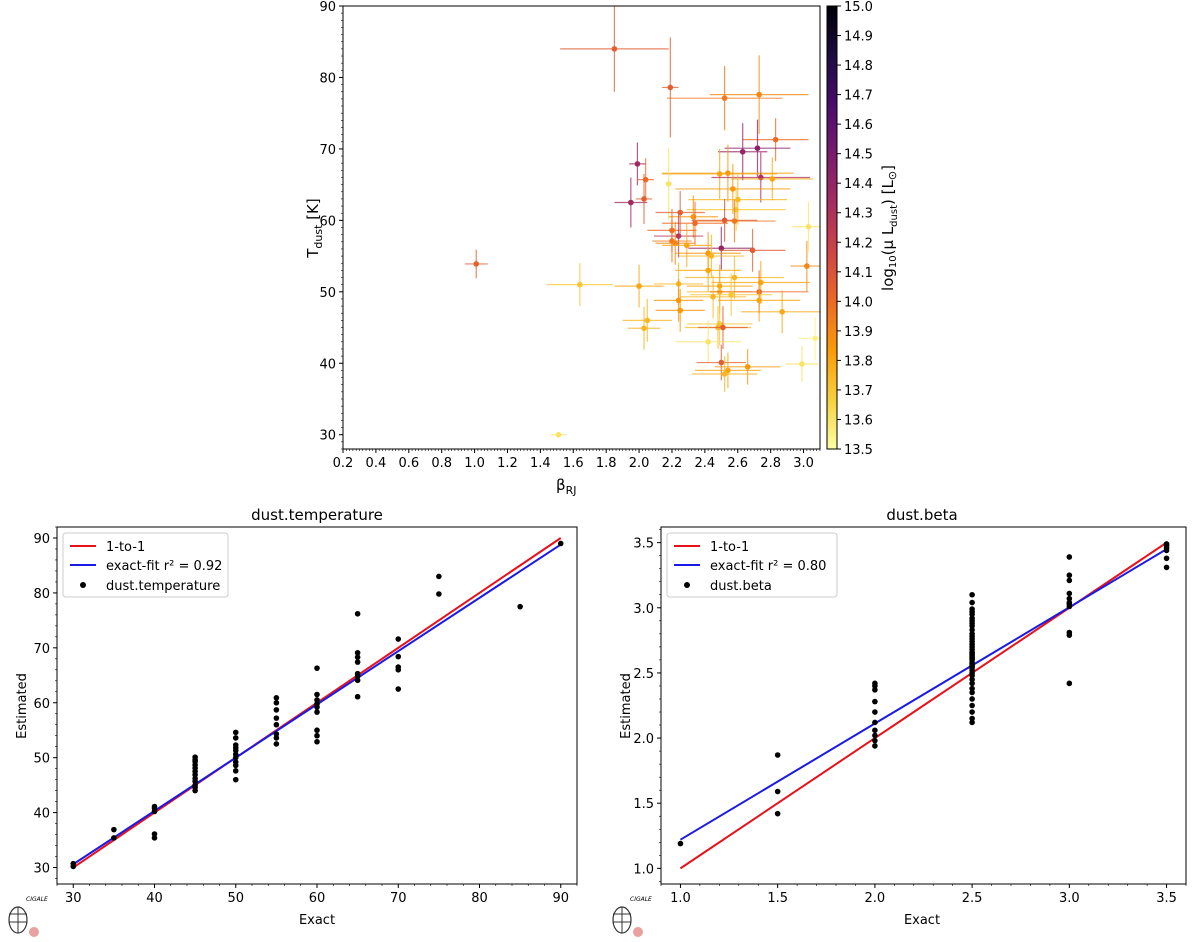 Image resolution: width=1200 pixels, height=942 pixels. What do you see at coordinates (647, 705) in the screenshot?
I see `y-axis-ticks: 1.0 1.5 2.0 2.5 3.0 3.5` at bounding box center [647, 705].